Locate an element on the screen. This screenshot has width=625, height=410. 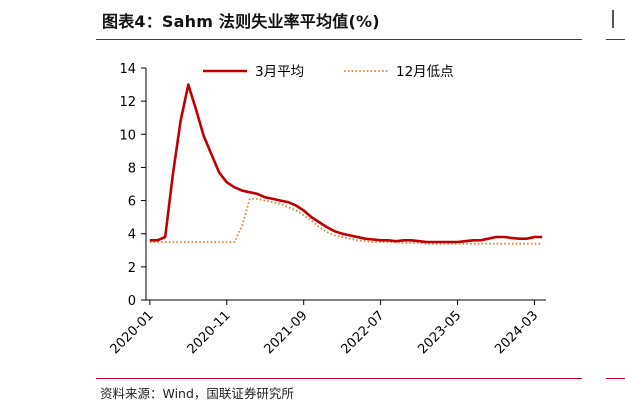
source-divider is located at coordinates (339, 378).